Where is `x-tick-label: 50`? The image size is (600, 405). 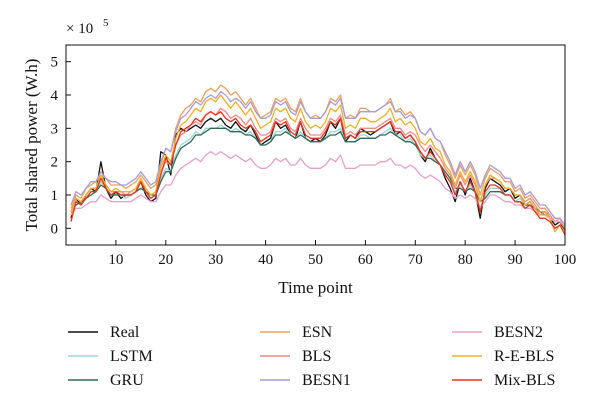
x-tick-label: 50 is located at coordinates (315, 260).